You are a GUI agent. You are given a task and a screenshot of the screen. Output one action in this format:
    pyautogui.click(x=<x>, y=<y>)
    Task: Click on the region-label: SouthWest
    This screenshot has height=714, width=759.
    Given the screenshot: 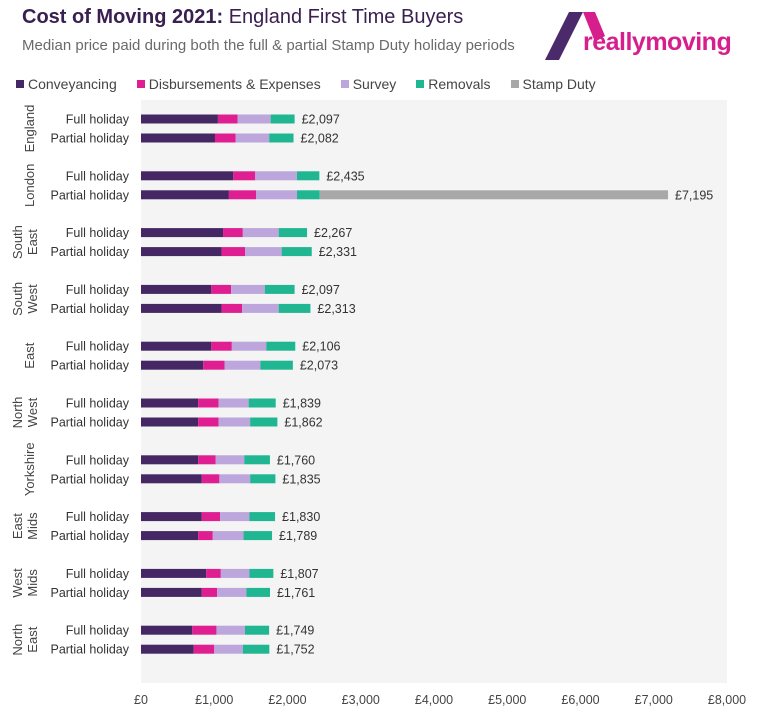 What is the action you would take?
    pyautogui.click(x=25, y=299)
    